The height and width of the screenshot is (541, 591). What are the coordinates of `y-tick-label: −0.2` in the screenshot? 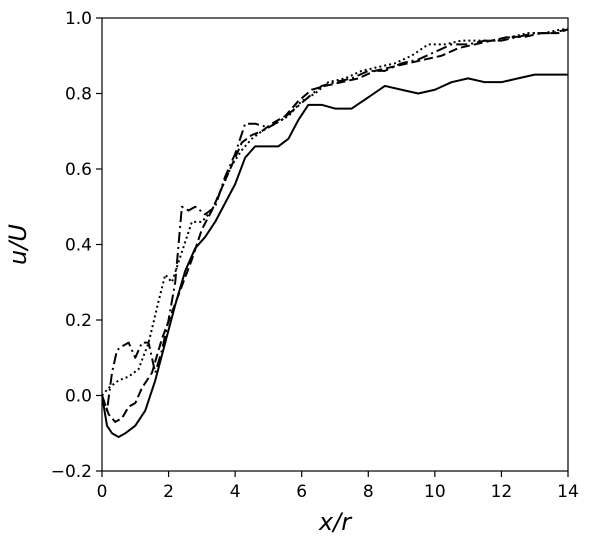 It's located at (71, 472).